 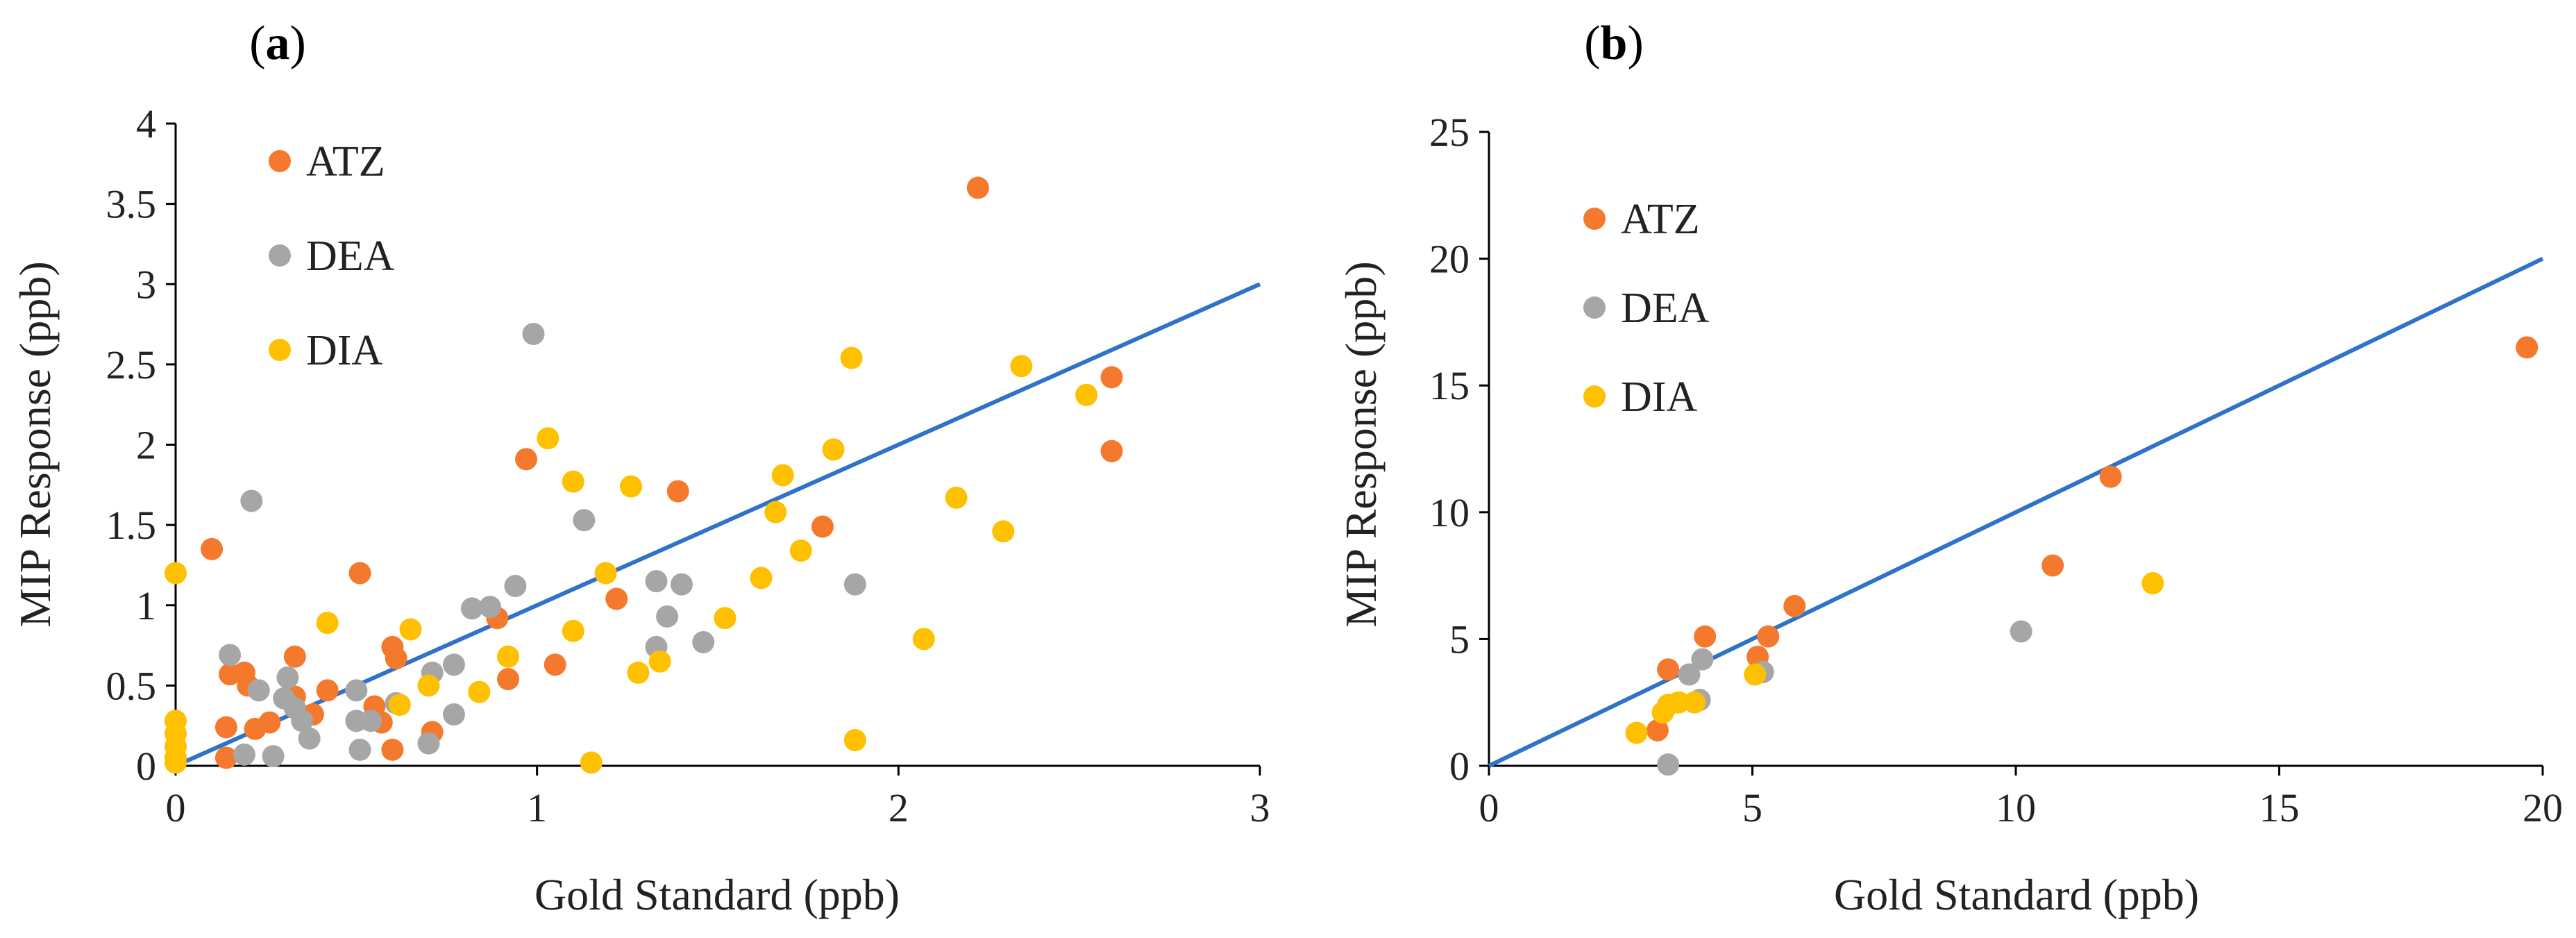 I want to click on x-tick-label: 1, so click(x=537, y=807).